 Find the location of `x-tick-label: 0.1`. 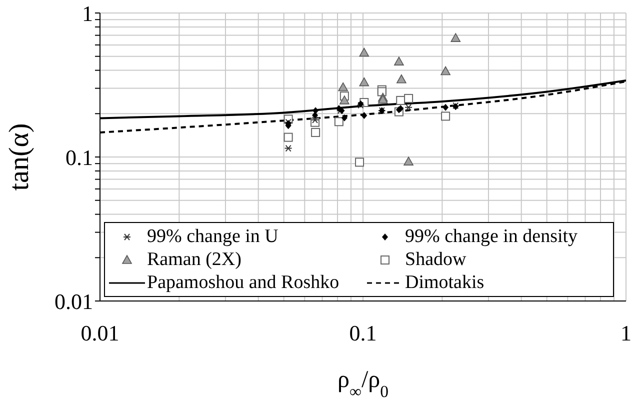

x-tick-label: 0.1 is located at coordinates (363, 333).